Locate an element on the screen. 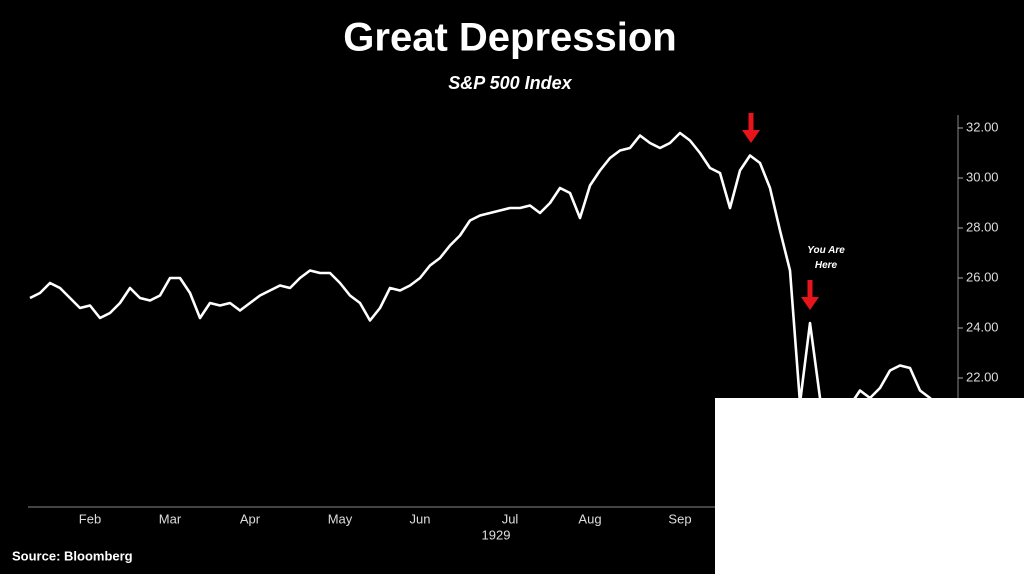  x-tick-label: Aug is located at coordinates (589, 518).